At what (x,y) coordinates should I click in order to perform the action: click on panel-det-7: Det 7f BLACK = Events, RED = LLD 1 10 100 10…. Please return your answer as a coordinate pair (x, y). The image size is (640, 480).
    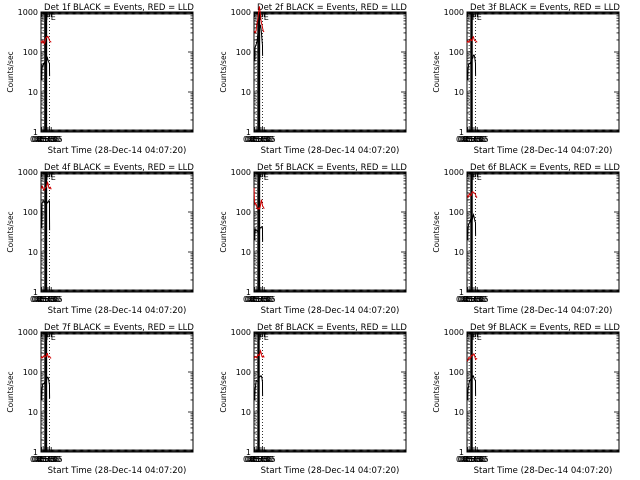
    Looking at the image, I should click on (100, 399).